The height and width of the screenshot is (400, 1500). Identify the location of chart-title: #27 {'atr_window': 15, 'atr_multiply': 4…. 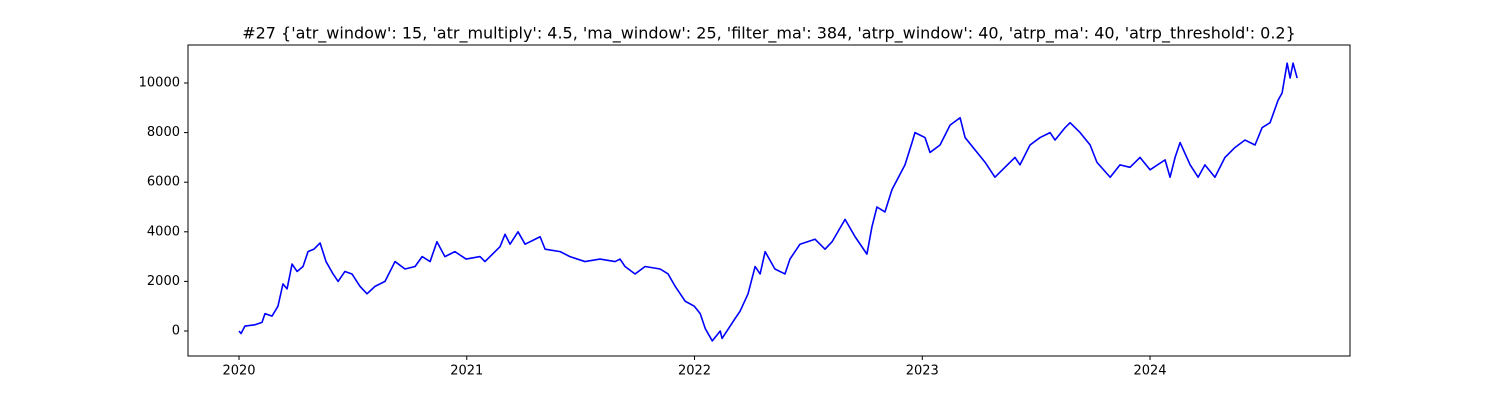
(769, 34).